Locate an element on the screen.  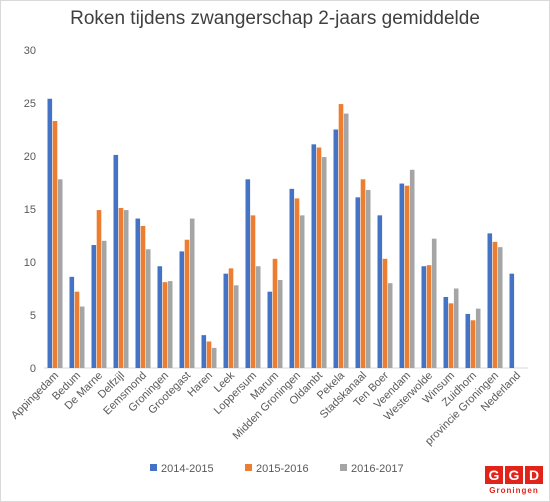
legend-item: 2016-2017 is located at coordinates (372, 469).